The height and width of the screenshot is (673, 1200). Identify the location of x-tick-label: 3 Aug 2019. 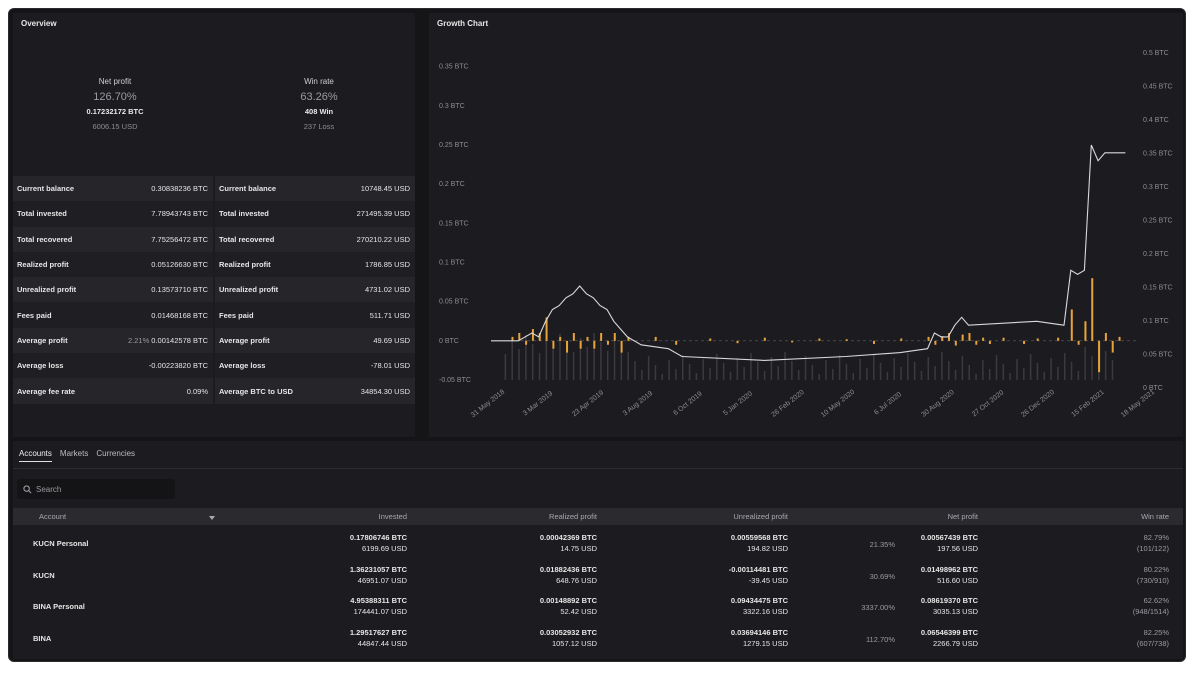
(638, 403).